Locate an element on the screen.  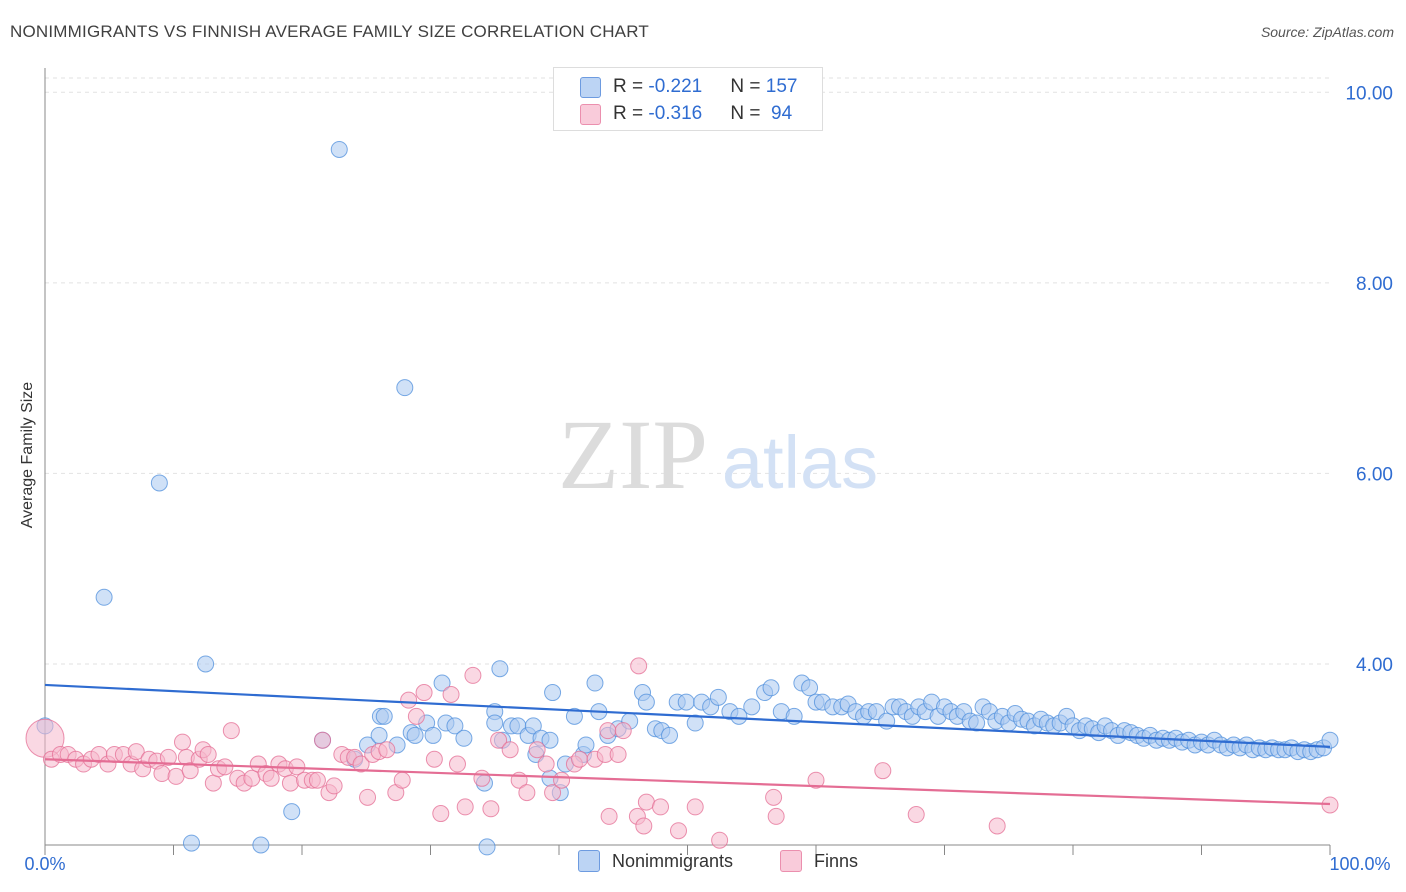
bottom-legend-label: Finns is located at coordinates (836, 860).